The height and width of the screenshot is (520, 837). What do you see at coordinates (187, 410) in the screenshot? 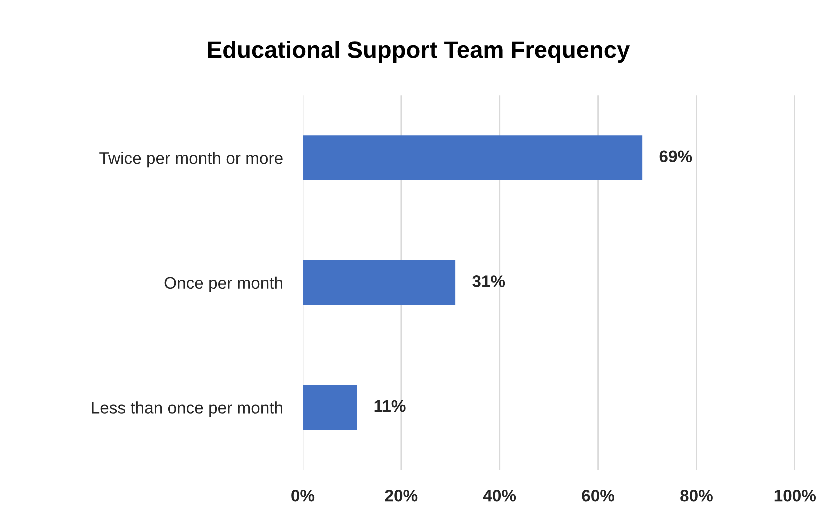
I see `y-tick-label: Less than once per month` at bounding box center [187, 410].